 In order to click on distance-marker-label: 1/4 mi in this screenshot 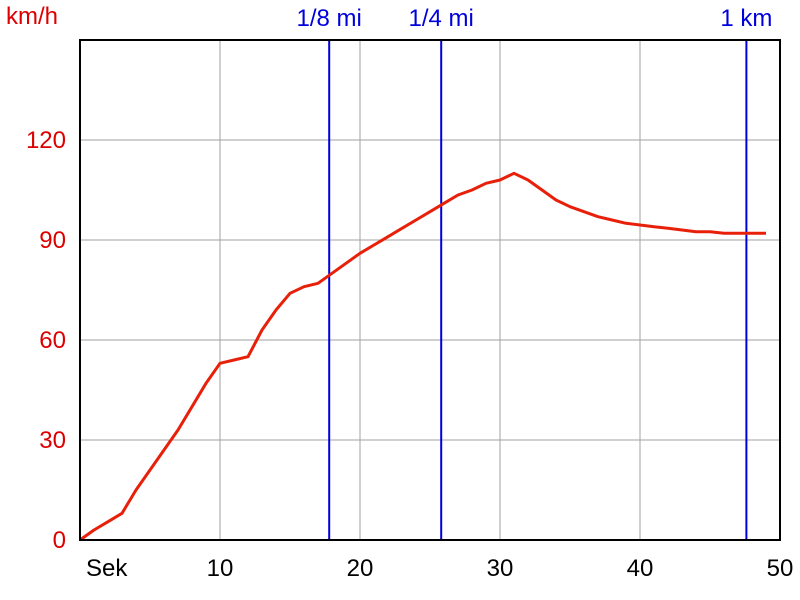, I will do `click(441, 18)`.